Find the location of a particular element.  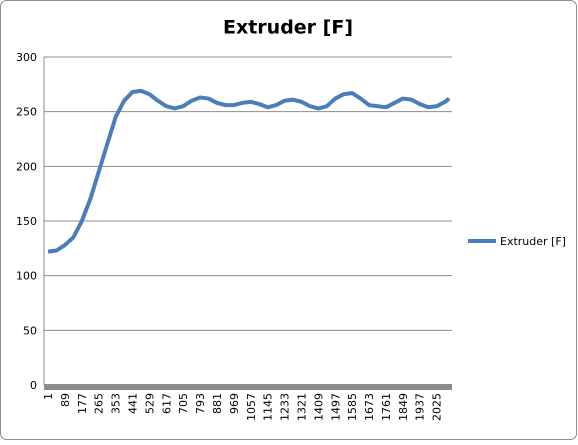

y-tick-label: 0 is located at coordinates (33, 385).